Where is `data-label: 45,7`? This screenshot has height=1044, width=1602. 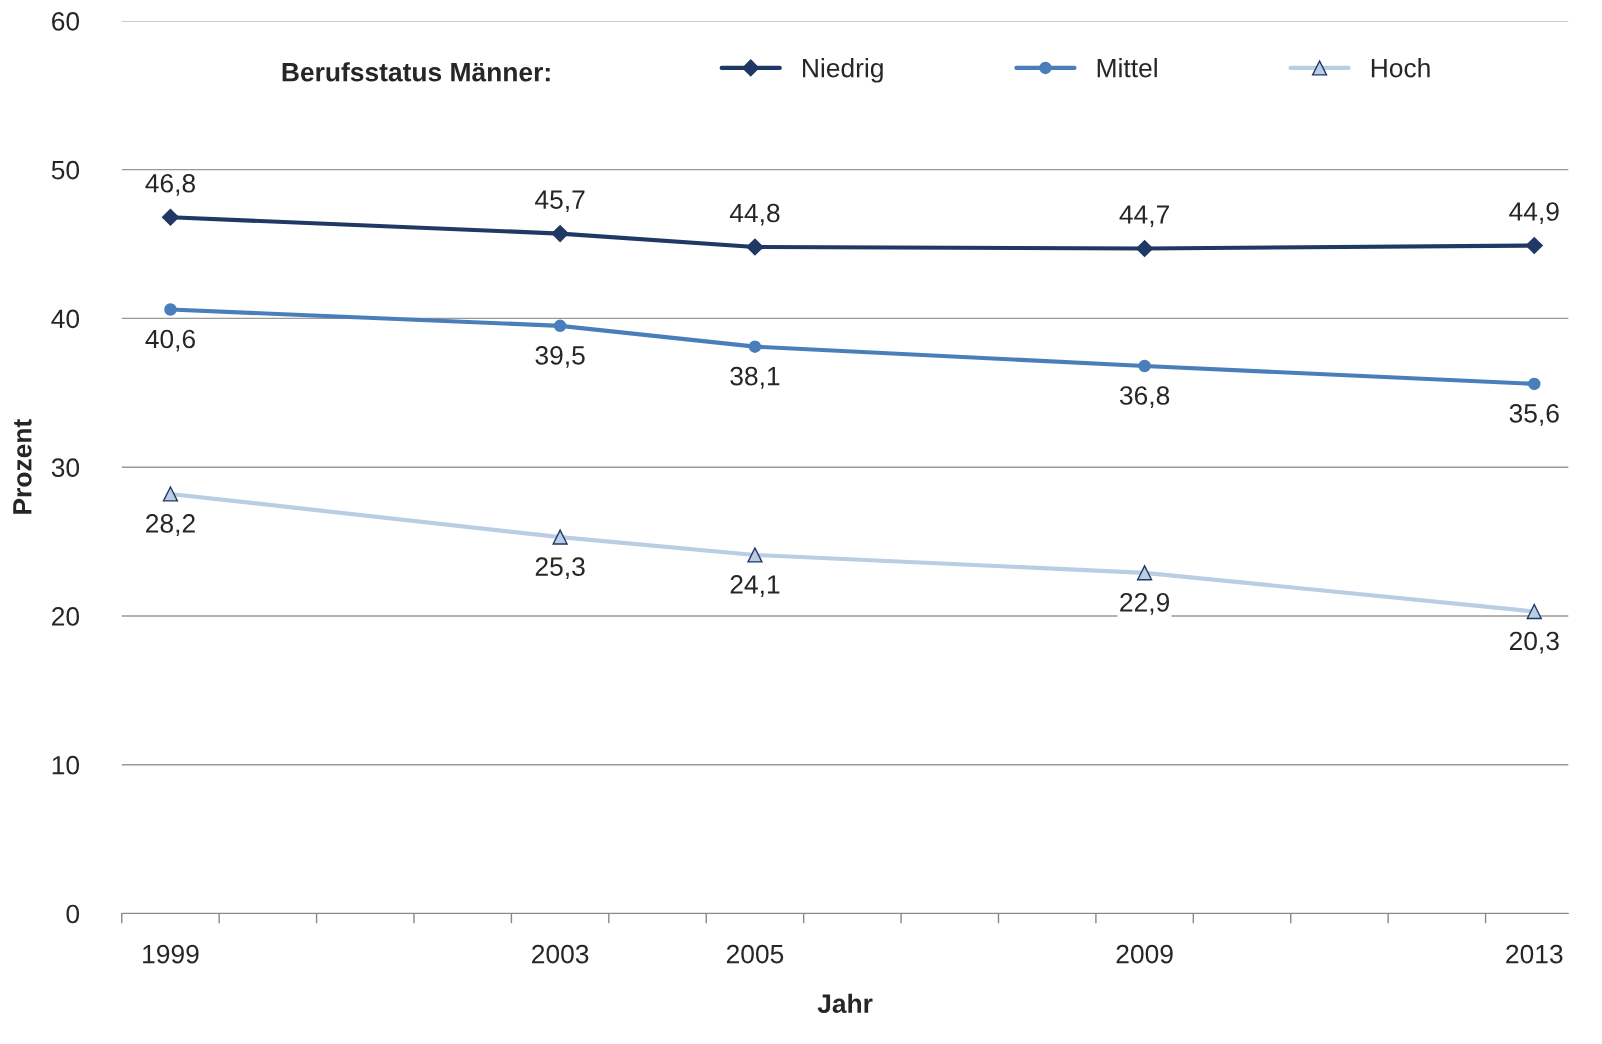 data-label: 45,7 is located at coordinates (560, 201).